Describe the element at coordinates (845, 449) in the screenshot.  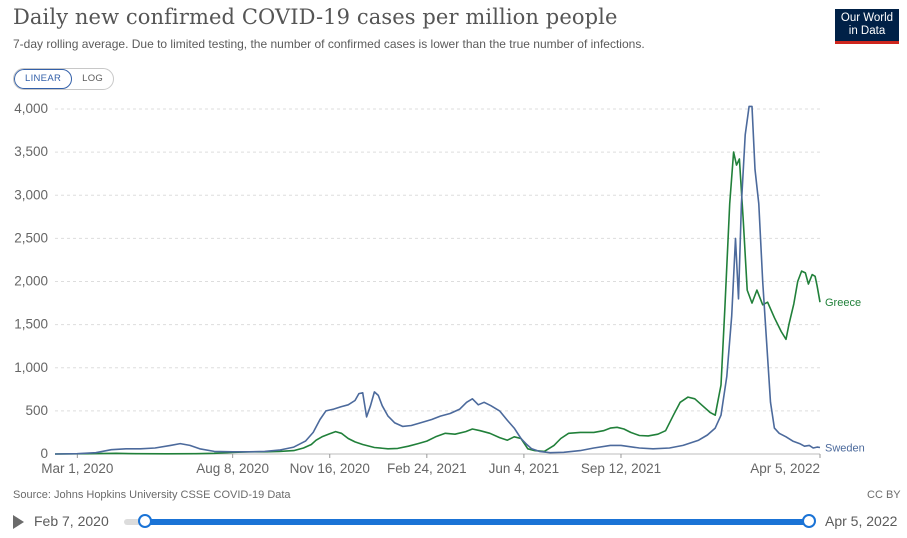
I see `series-label-sweden: Sweden` at that location.